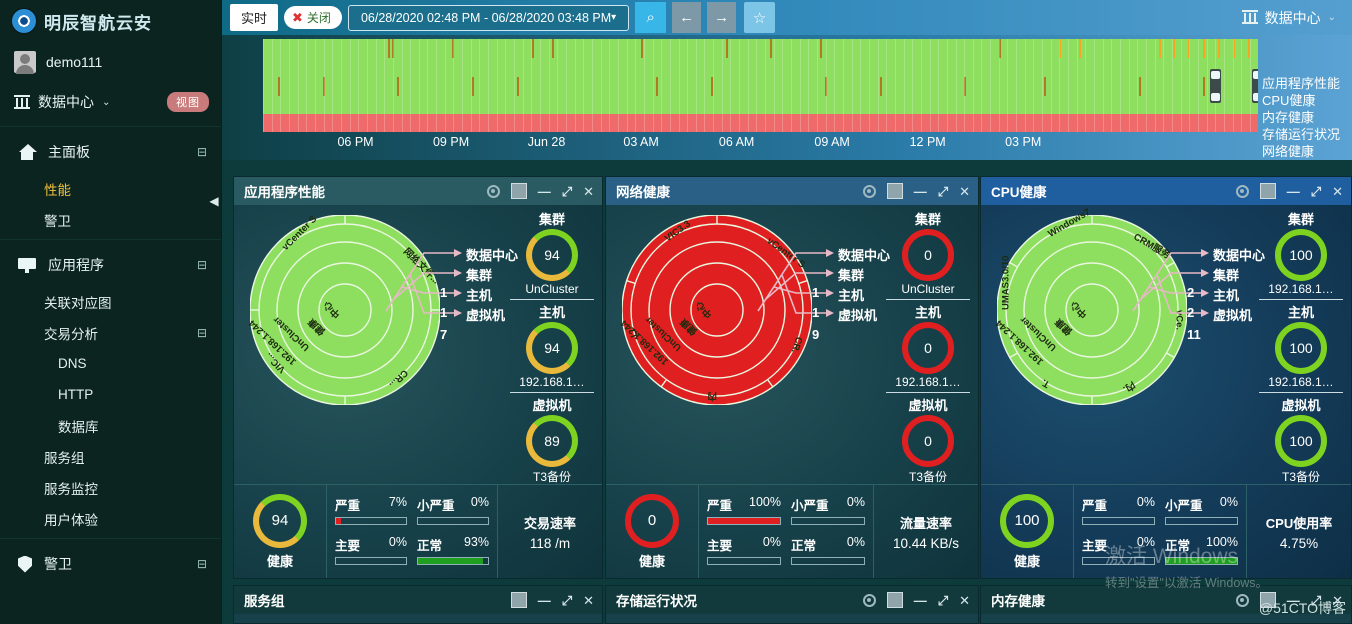 The width and height of the screenshot is (1352, 624). Describe the element at coordinates (1288, 151) in the screenshot. I see `timeline-legend-item: 网络健康` at that location.